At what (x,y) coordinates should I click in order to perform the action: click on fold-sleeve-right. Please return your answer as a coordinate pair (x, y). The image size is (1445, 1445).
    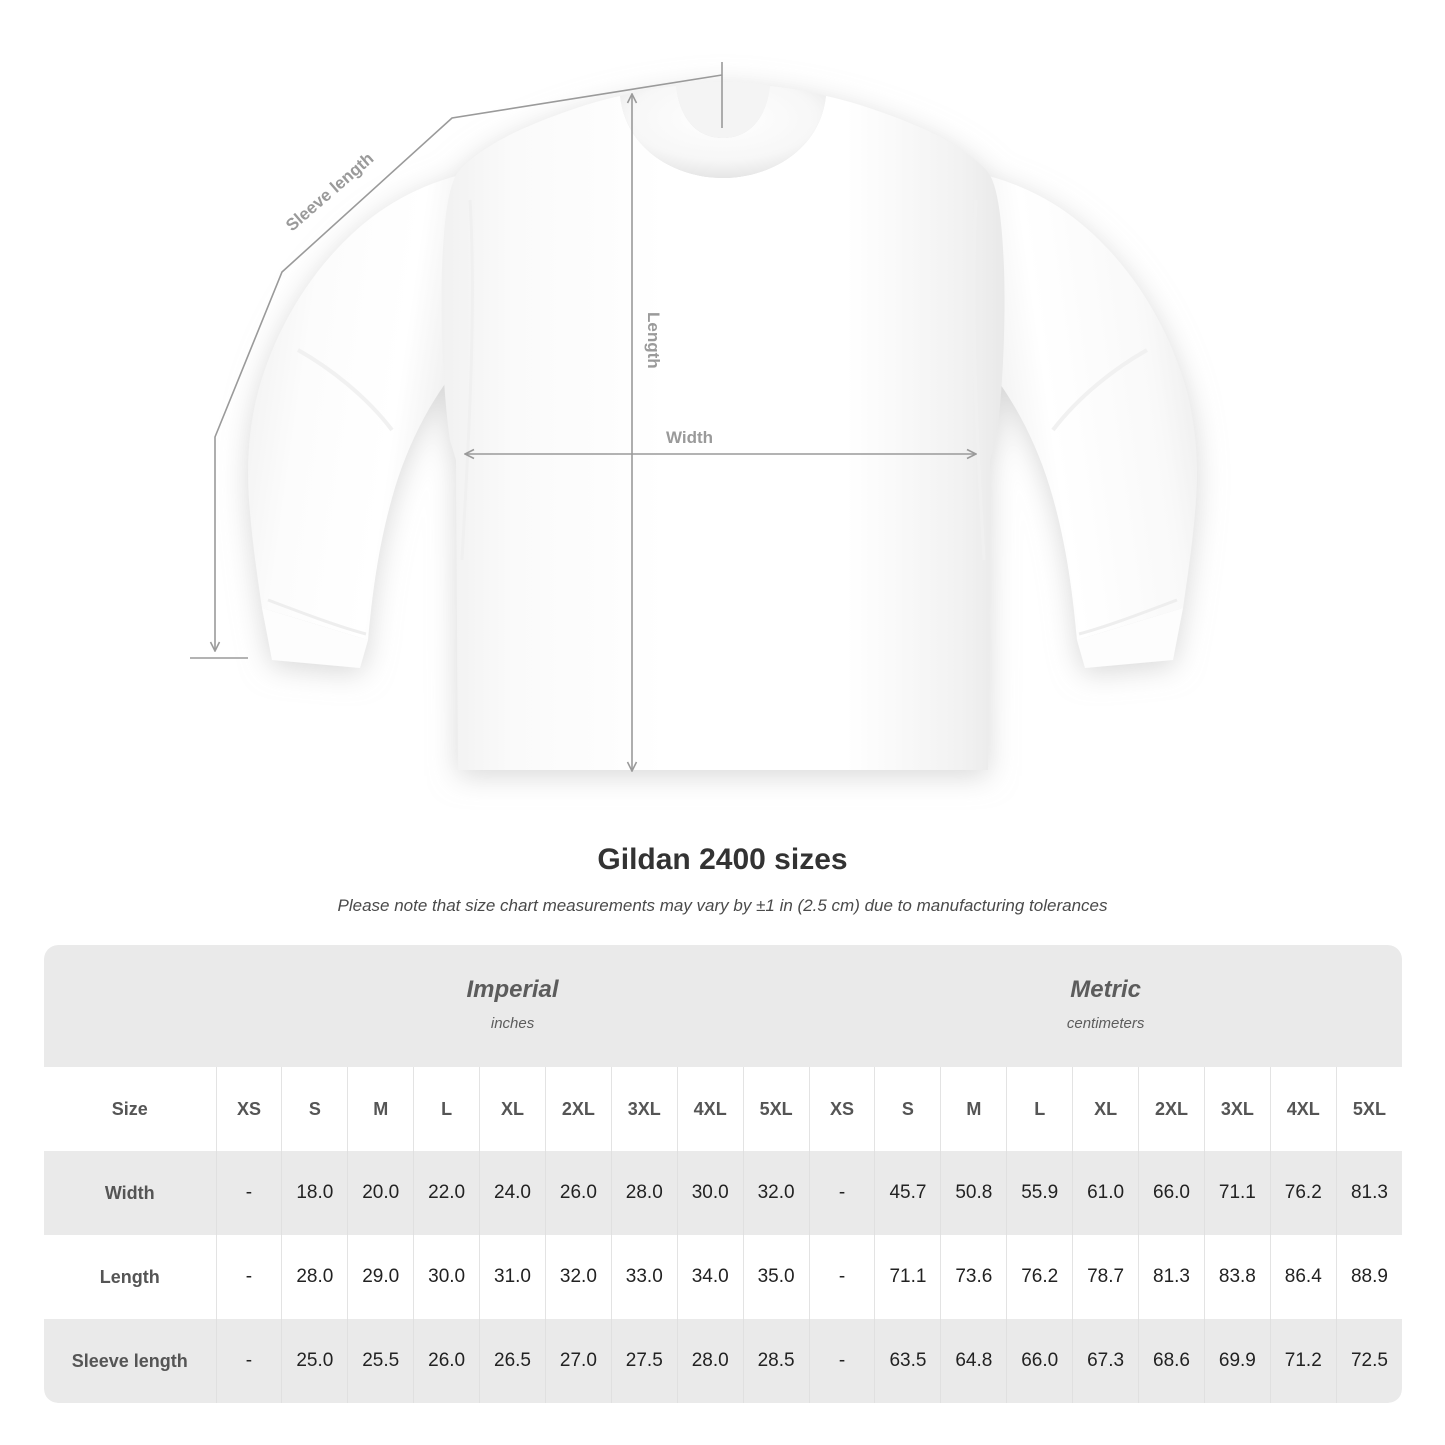
    Looking at the image, I should click on (1099, 390).